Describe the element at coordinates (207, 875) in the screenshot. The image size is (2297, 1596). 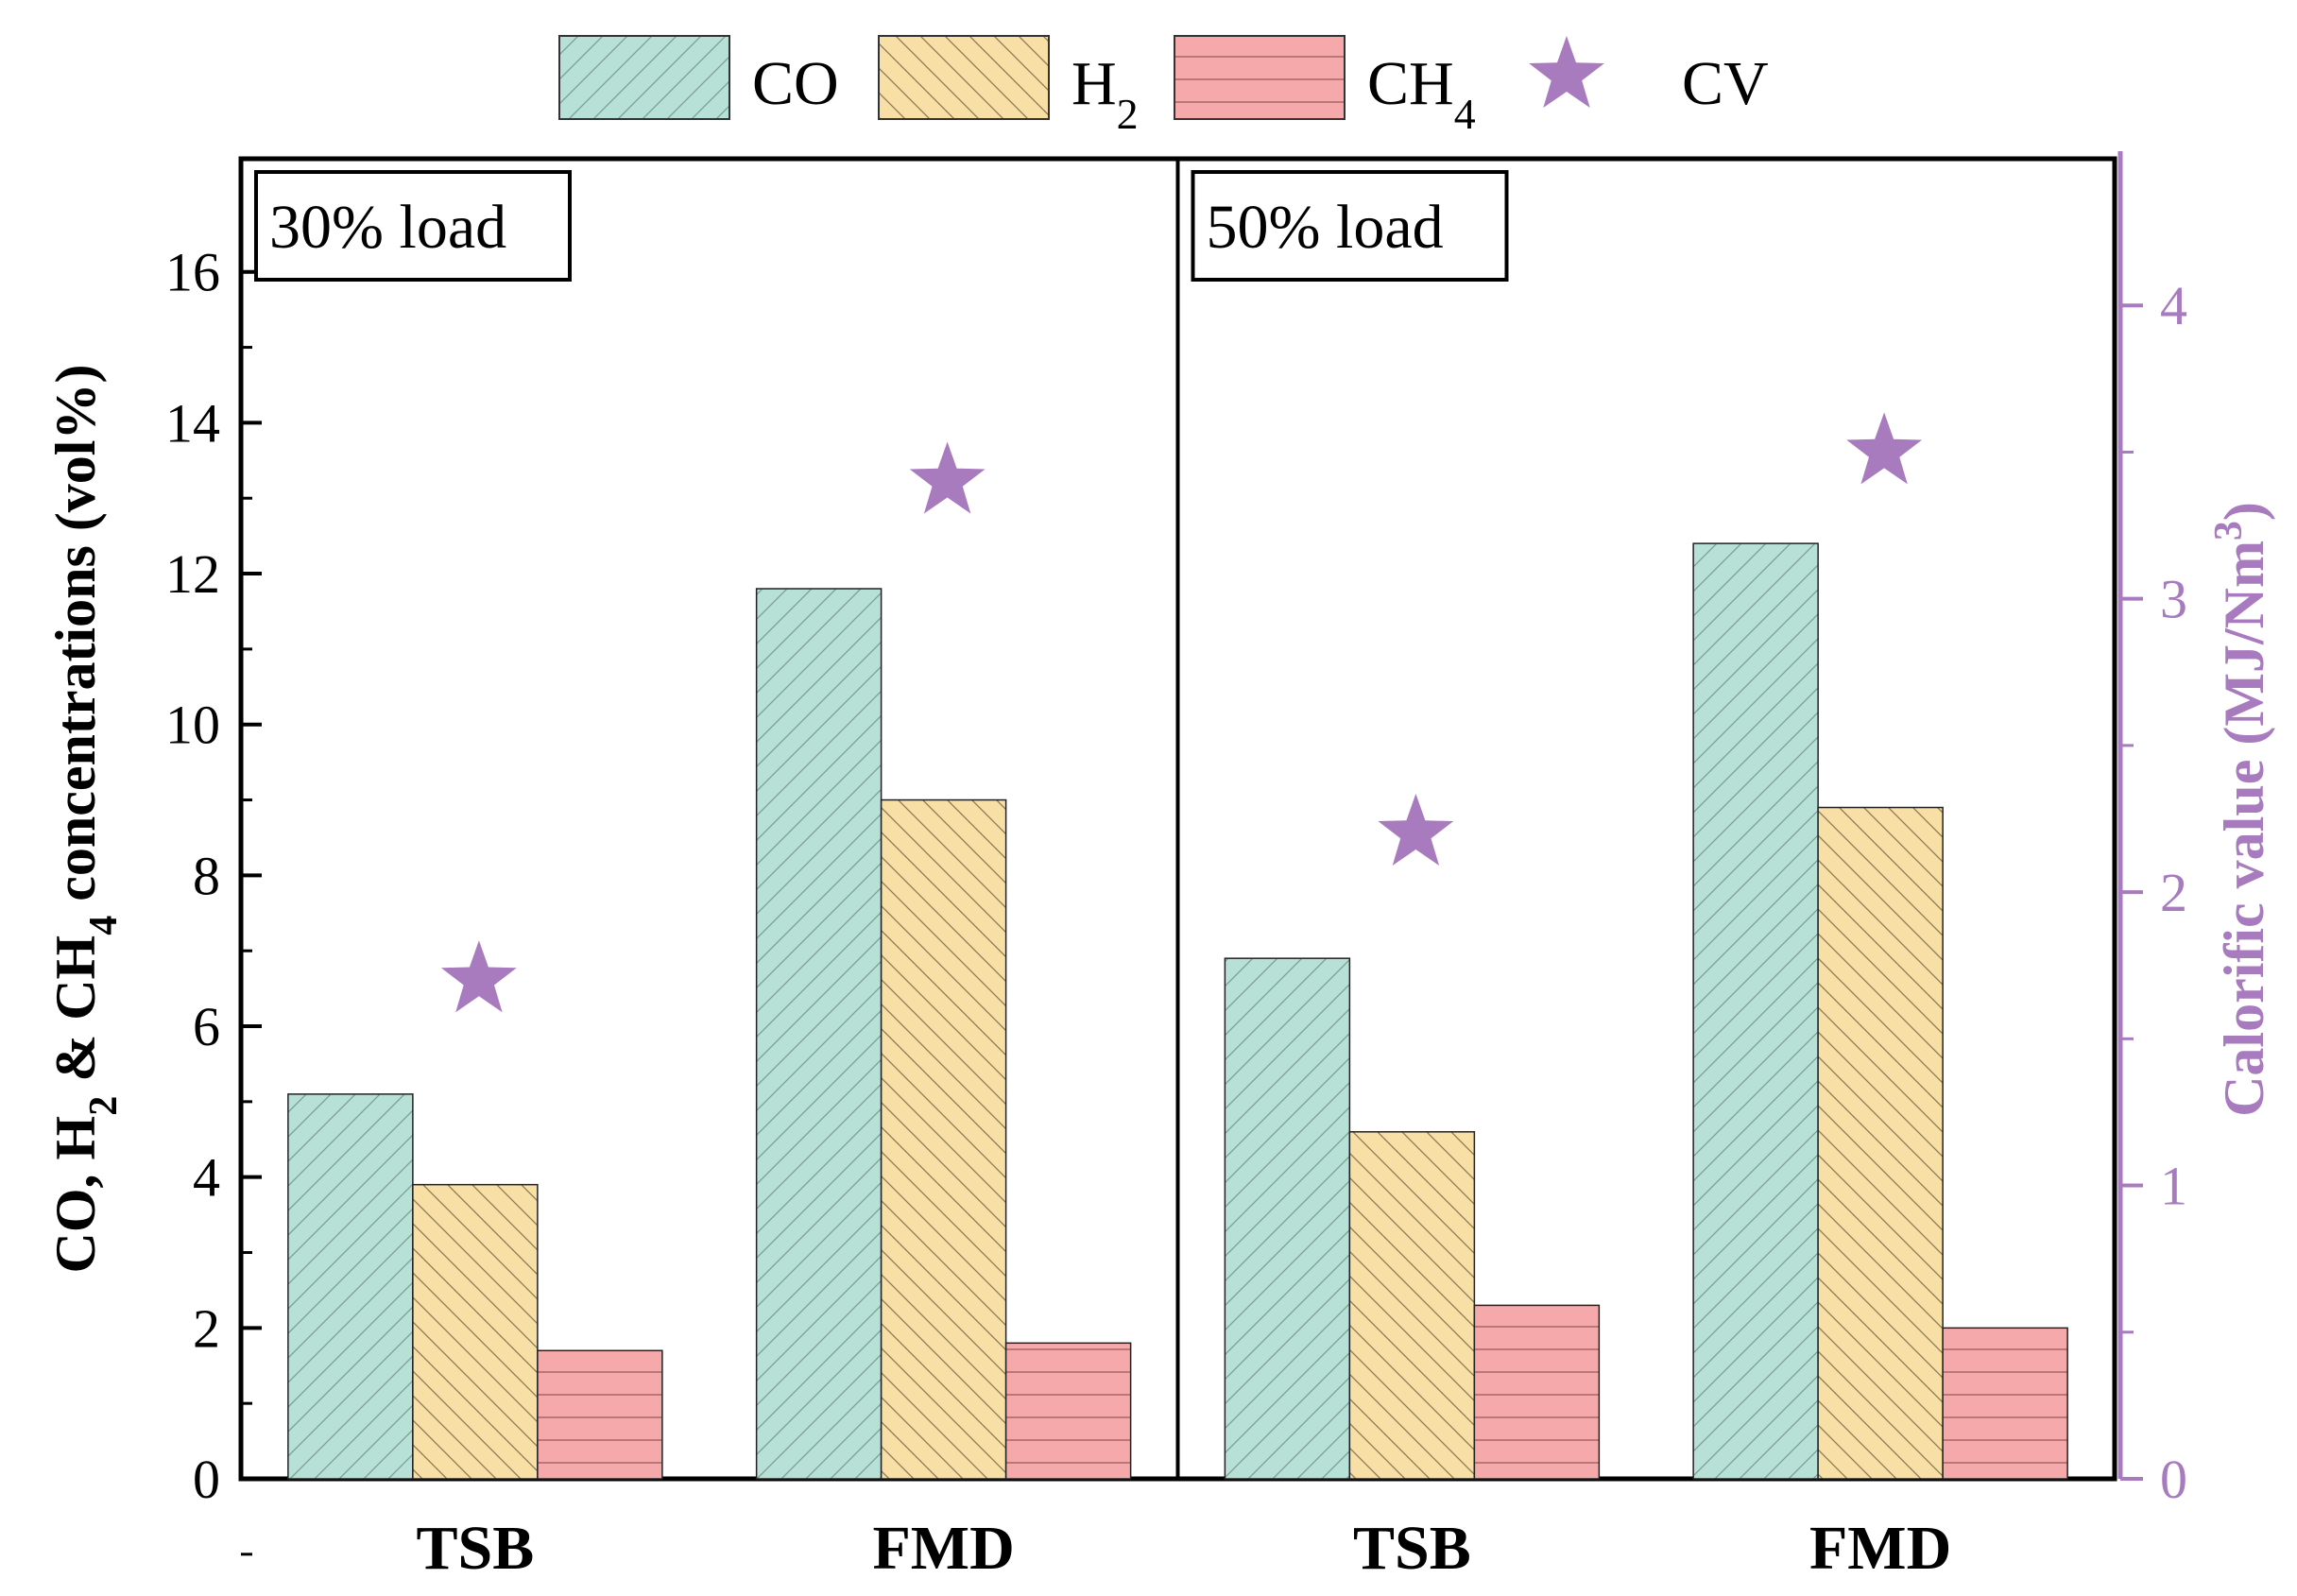
I see `y-tick-label: 8` at that location.